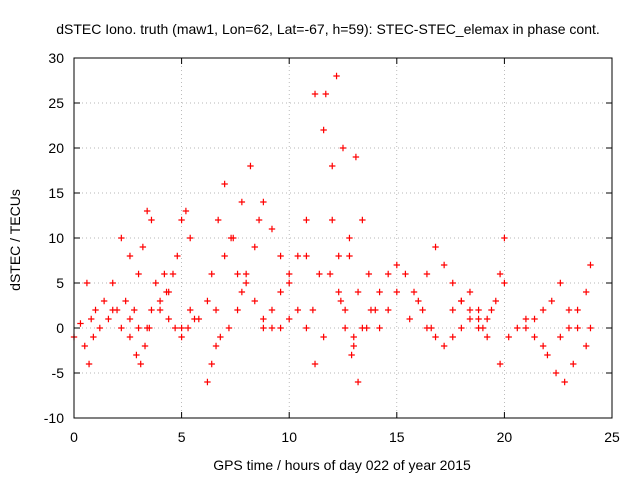  I want to click on x-tick-label: 10, so click(289, 437).